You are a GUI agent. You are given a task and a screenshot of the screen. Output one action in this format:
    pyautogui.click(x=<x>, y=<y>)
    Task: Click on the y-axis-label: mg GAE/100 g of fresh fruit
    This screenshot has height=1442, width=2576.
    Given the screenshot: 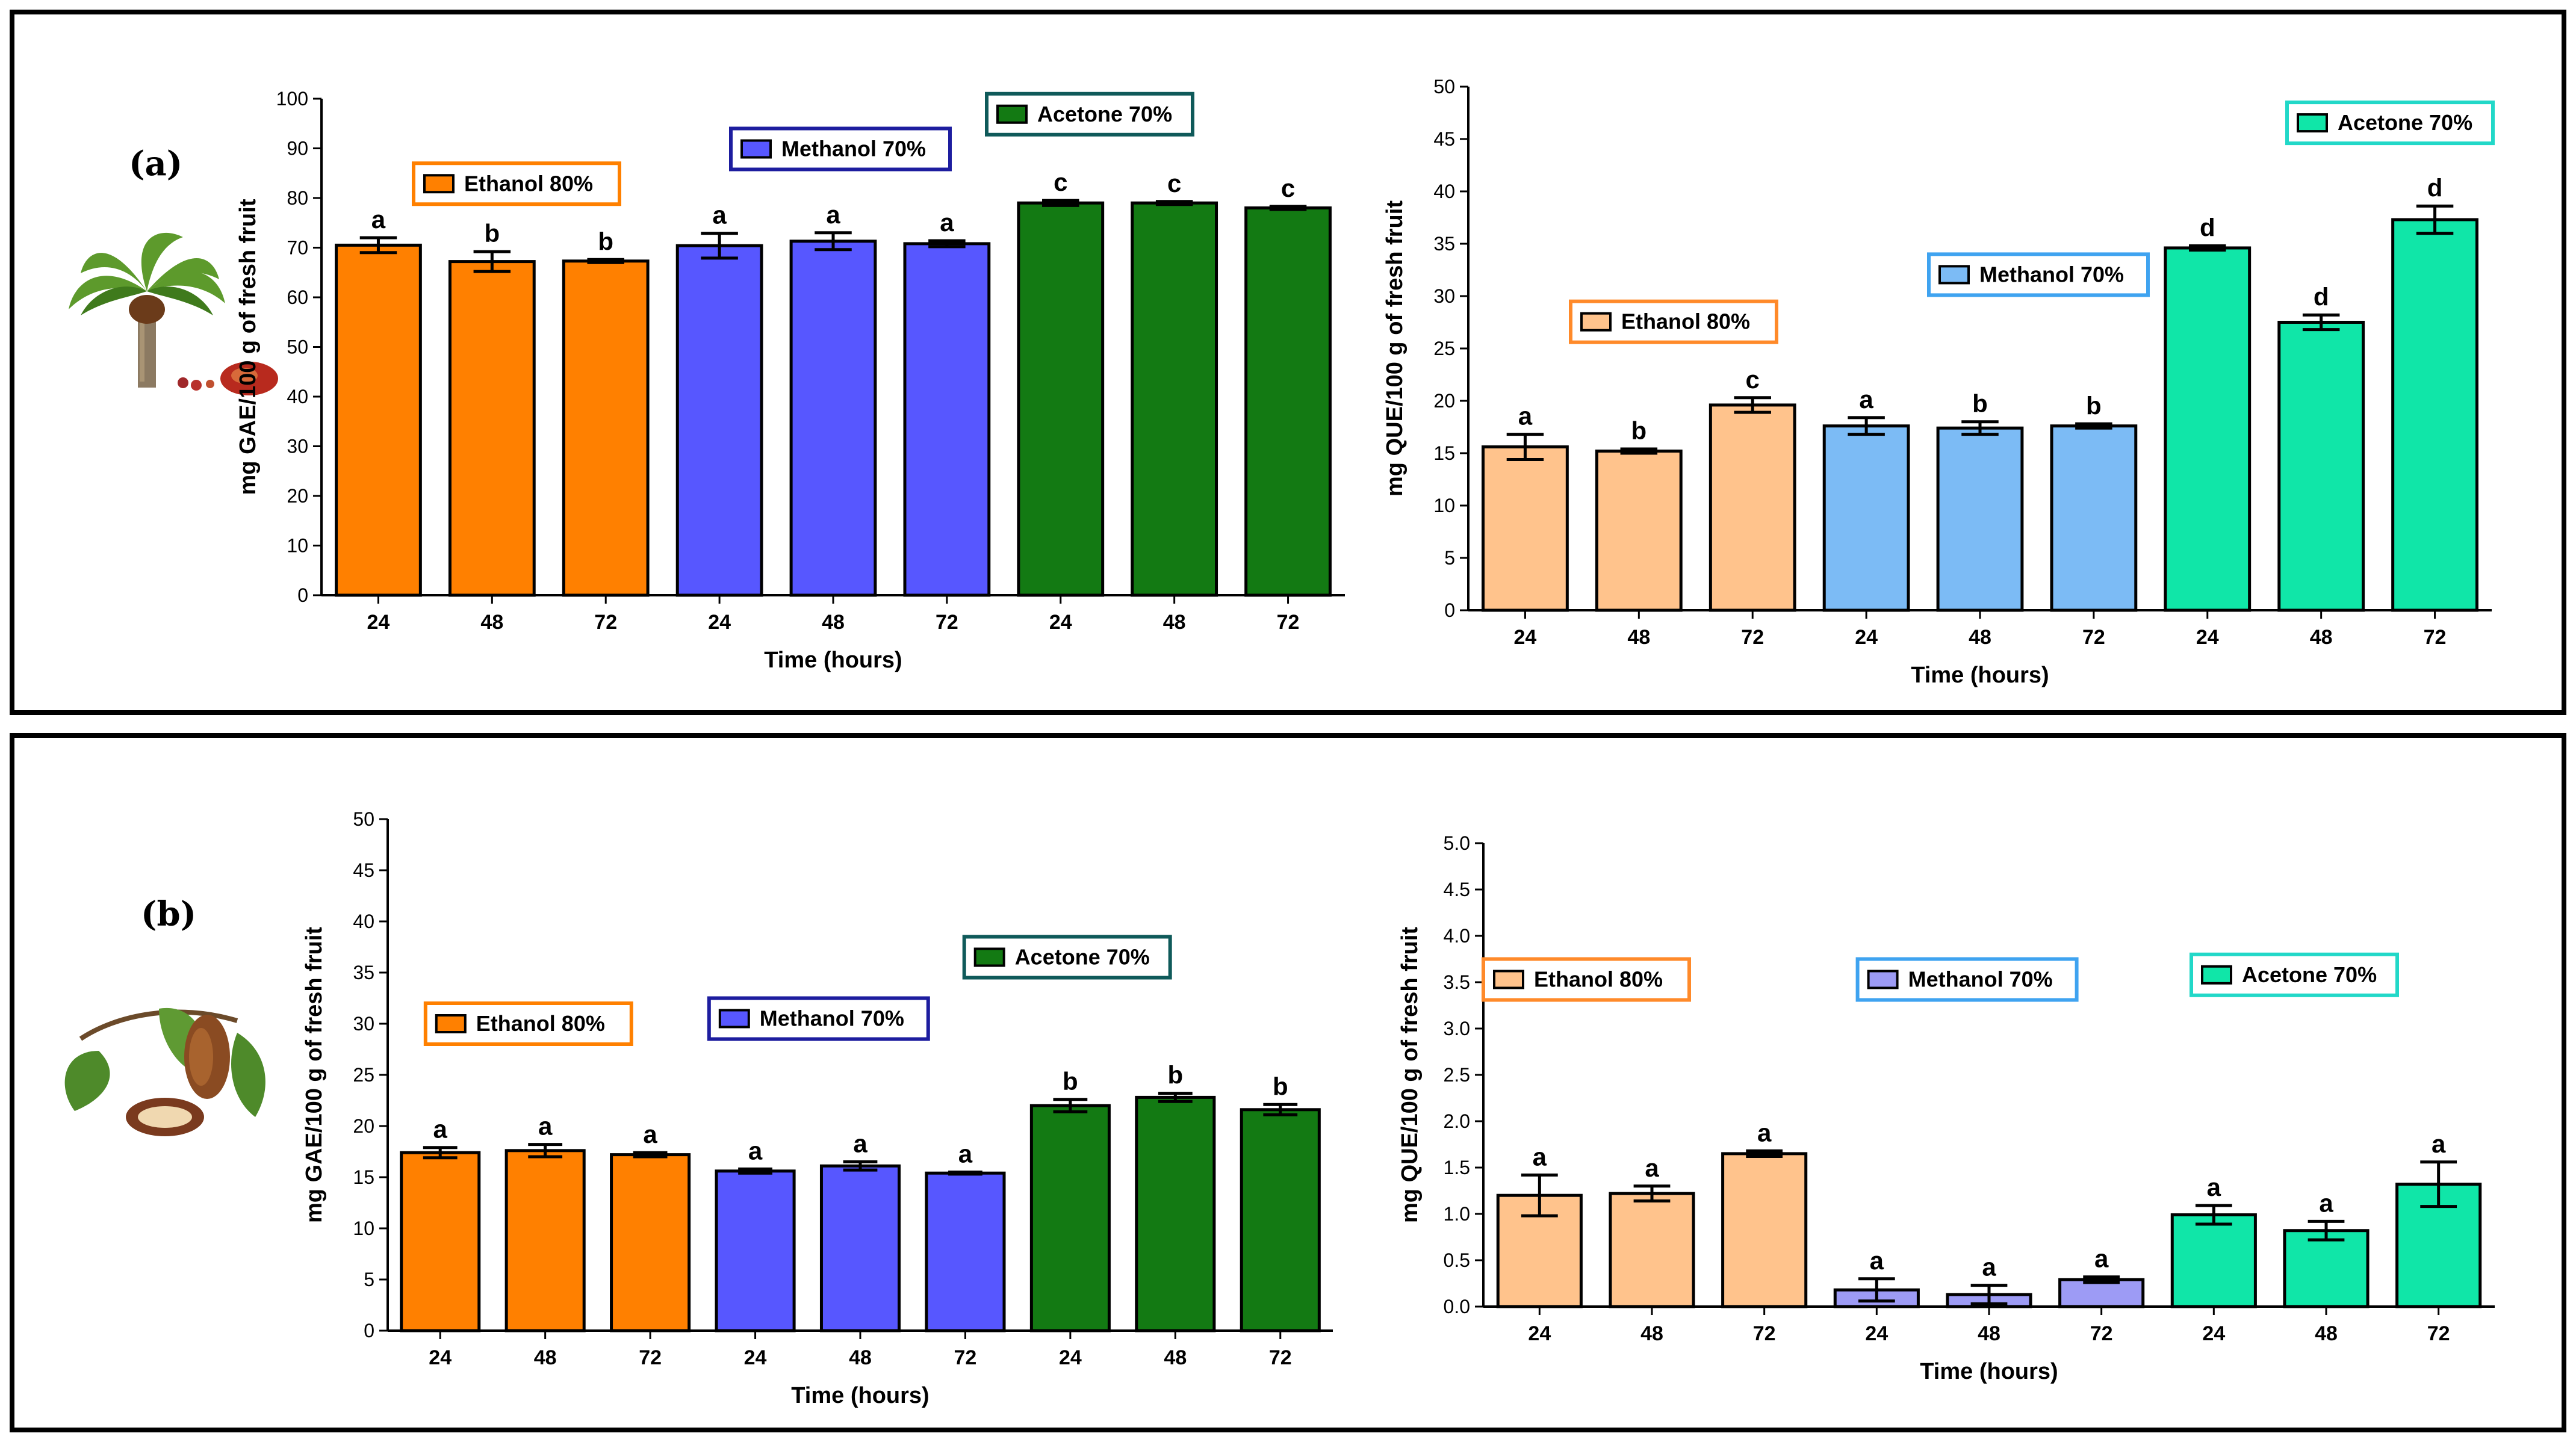 What is the action you would take?
    pyautogui.click(x=314, y=1075)
    